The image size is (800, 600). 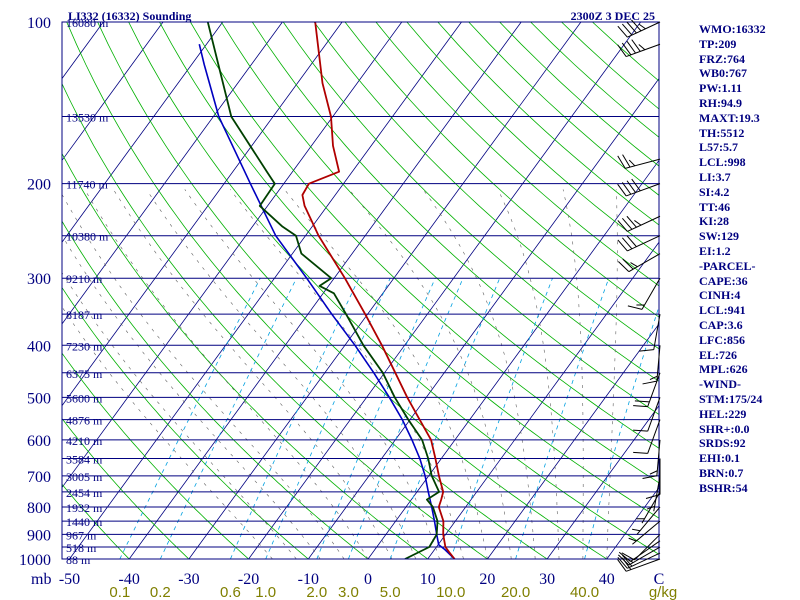 What do you see at coordinates (119, 592) in the screenshot?
I see `mixing-ratio-tick-label: 0.1` at bounding box center [119, 592].